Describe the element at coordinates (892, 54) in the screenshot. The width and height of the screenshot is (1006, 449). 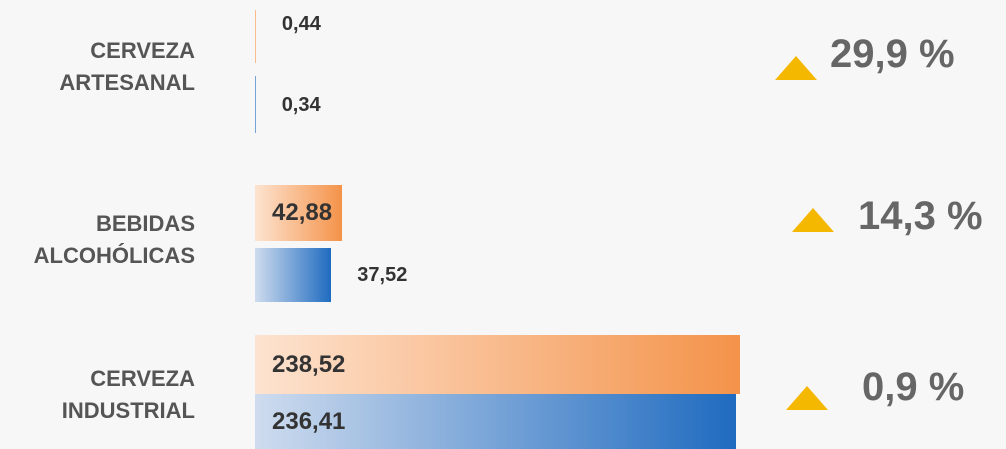
I see `change-label: 29,9 %` at that location.